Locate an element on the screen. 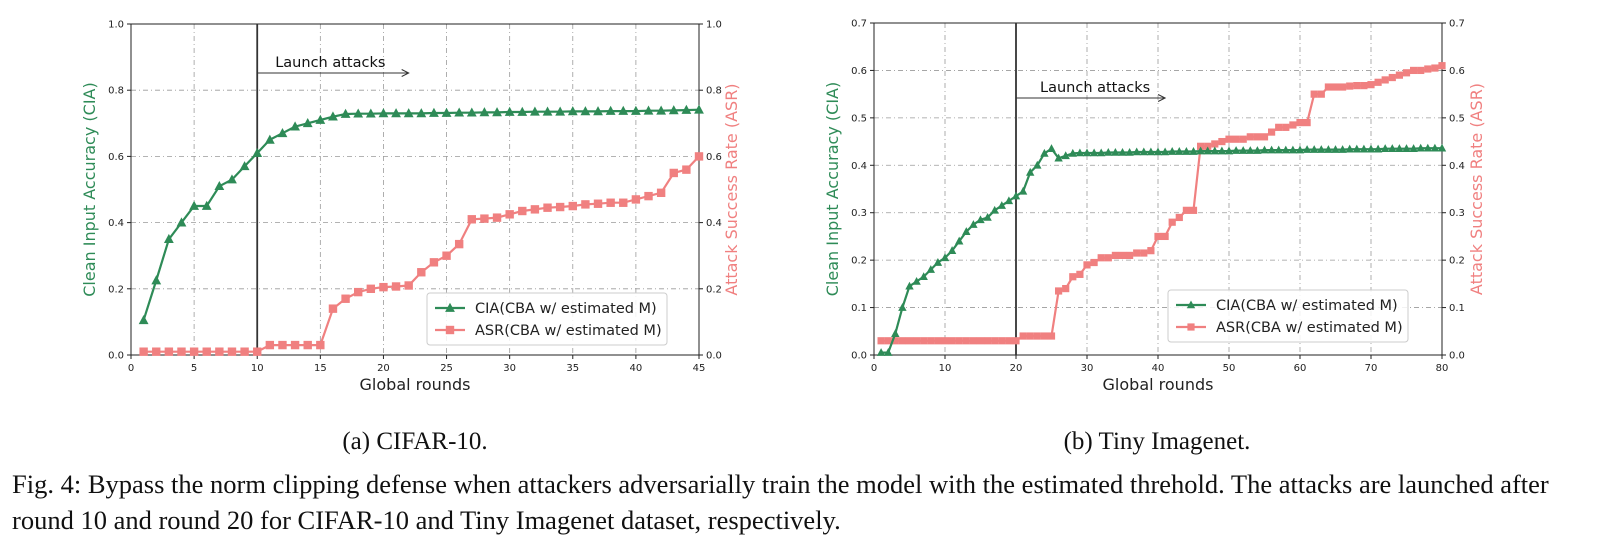 The image size is (1611, 560). y-tick-label-left: 0.7 is located at coordinates (859, 24).